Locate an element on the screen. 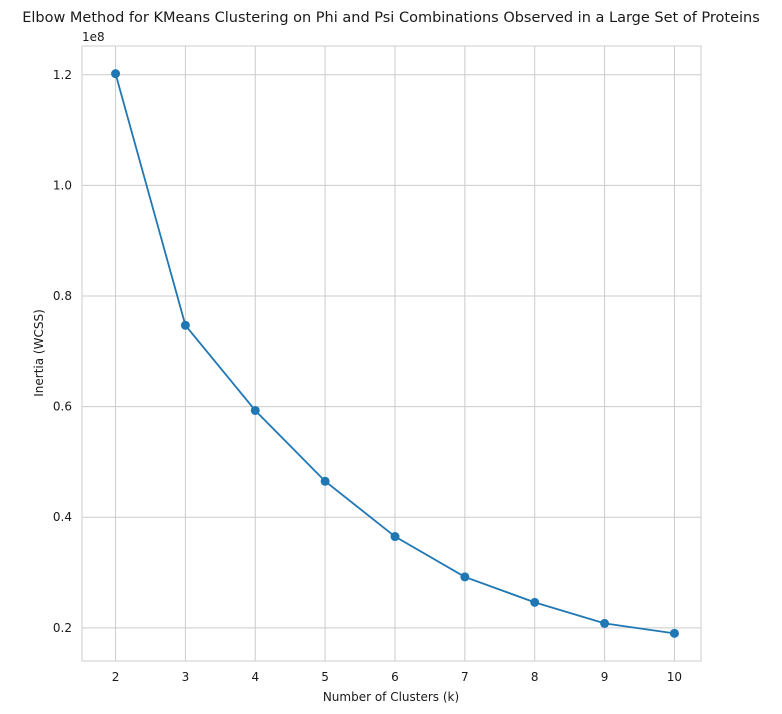 The height and width of the screenshot is (714, 782). y-tick-label: 0.6 is located at coordinates (62, 407).